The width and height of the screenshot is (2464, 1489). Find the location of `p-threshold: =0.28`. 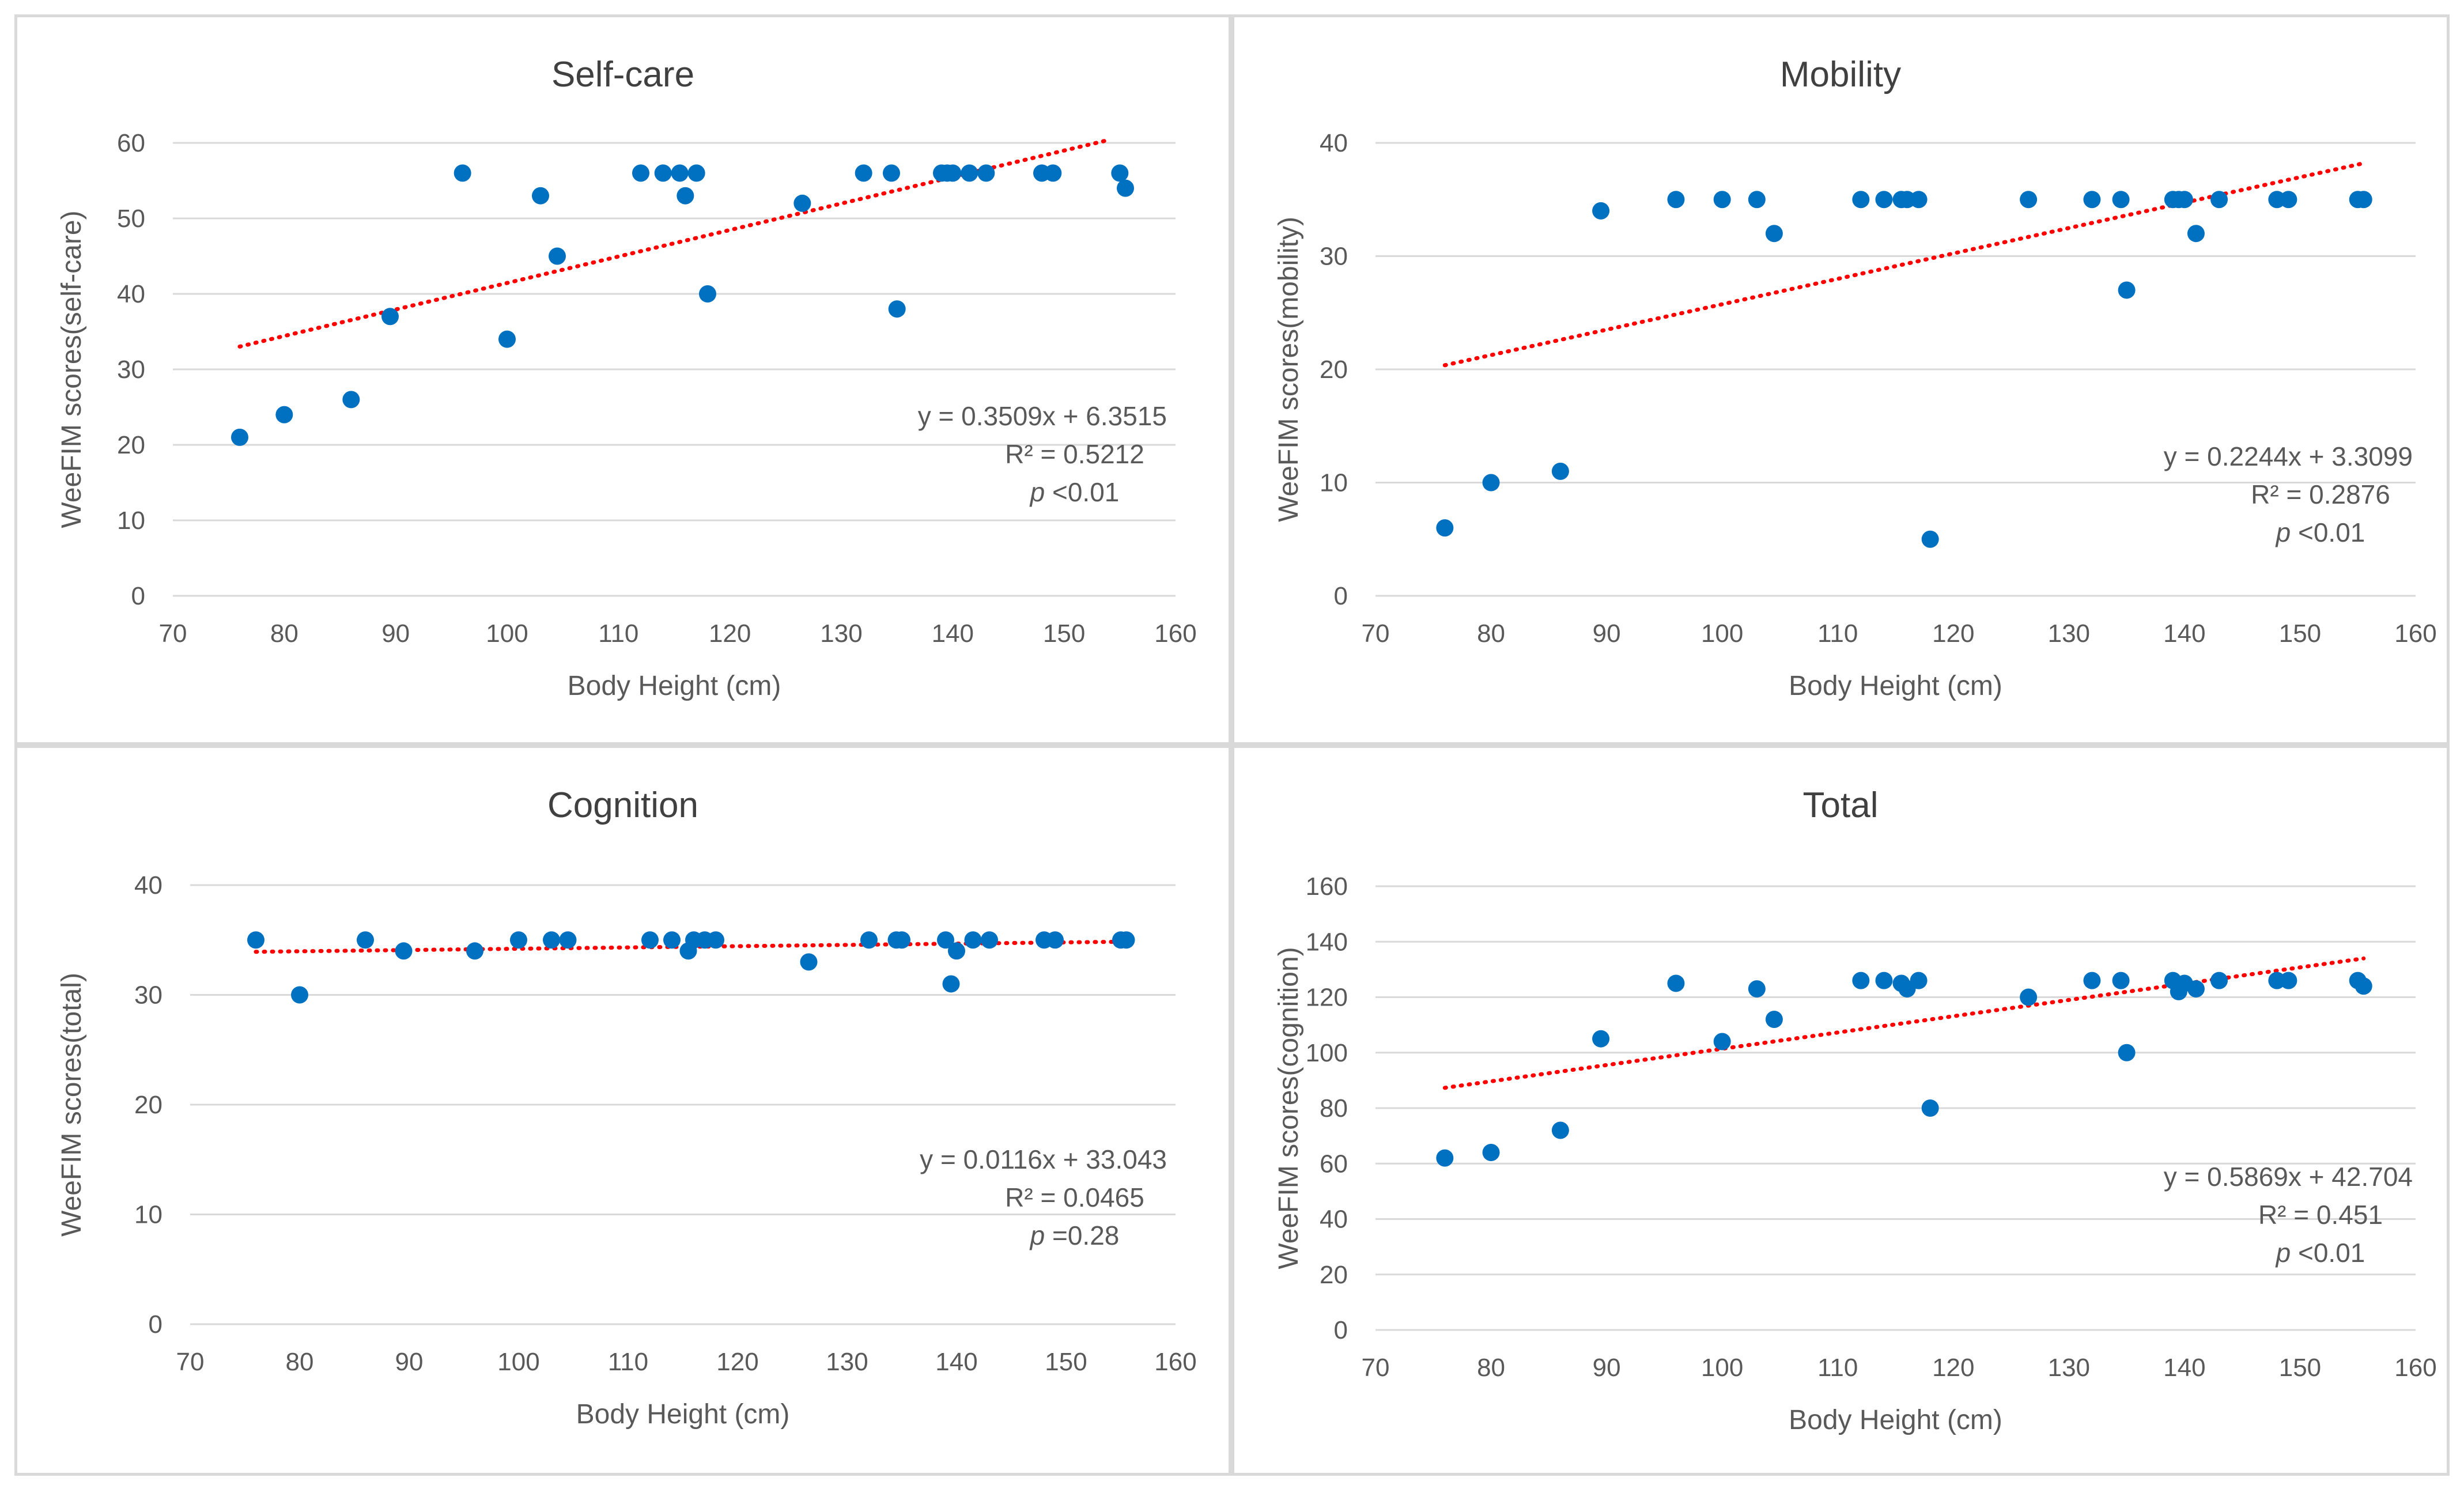

p-threshold: =0.28 is located at coordinates (1082, 1235).